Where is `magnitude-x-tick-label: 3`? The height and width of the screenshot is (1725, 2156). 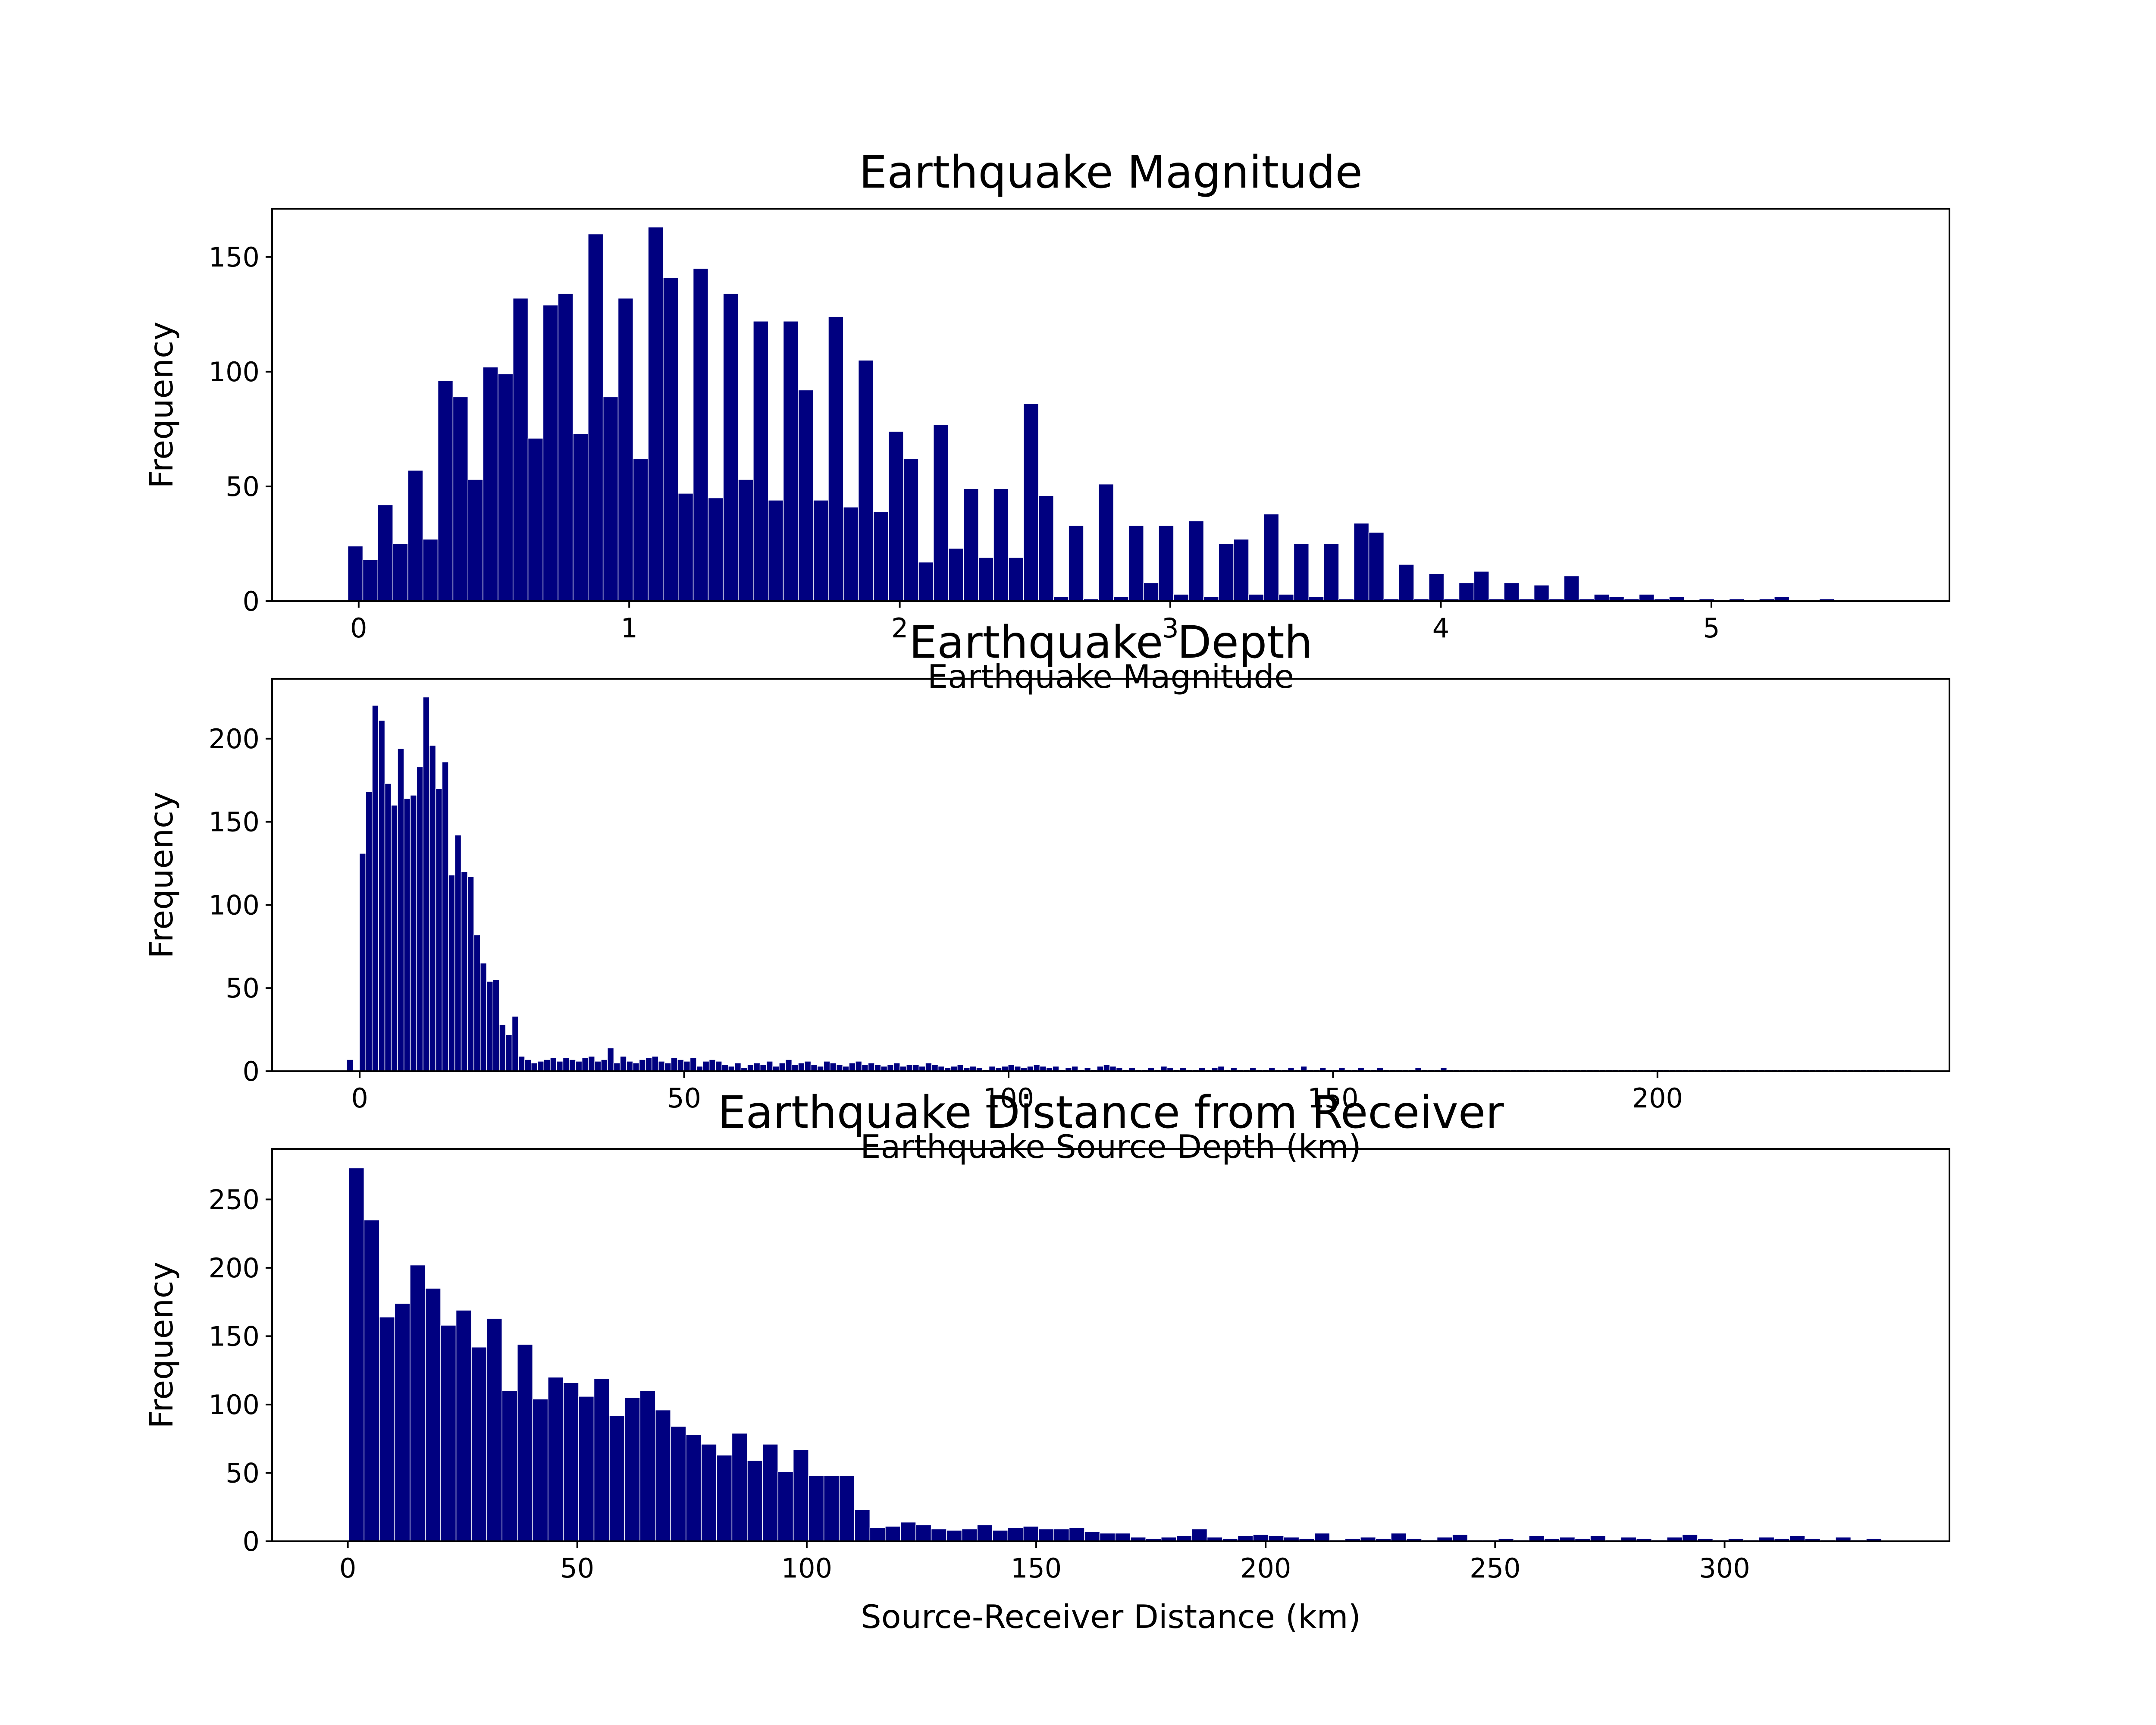
magnitude-x-tick-label: 3 is located at coordinates (1170, 628).